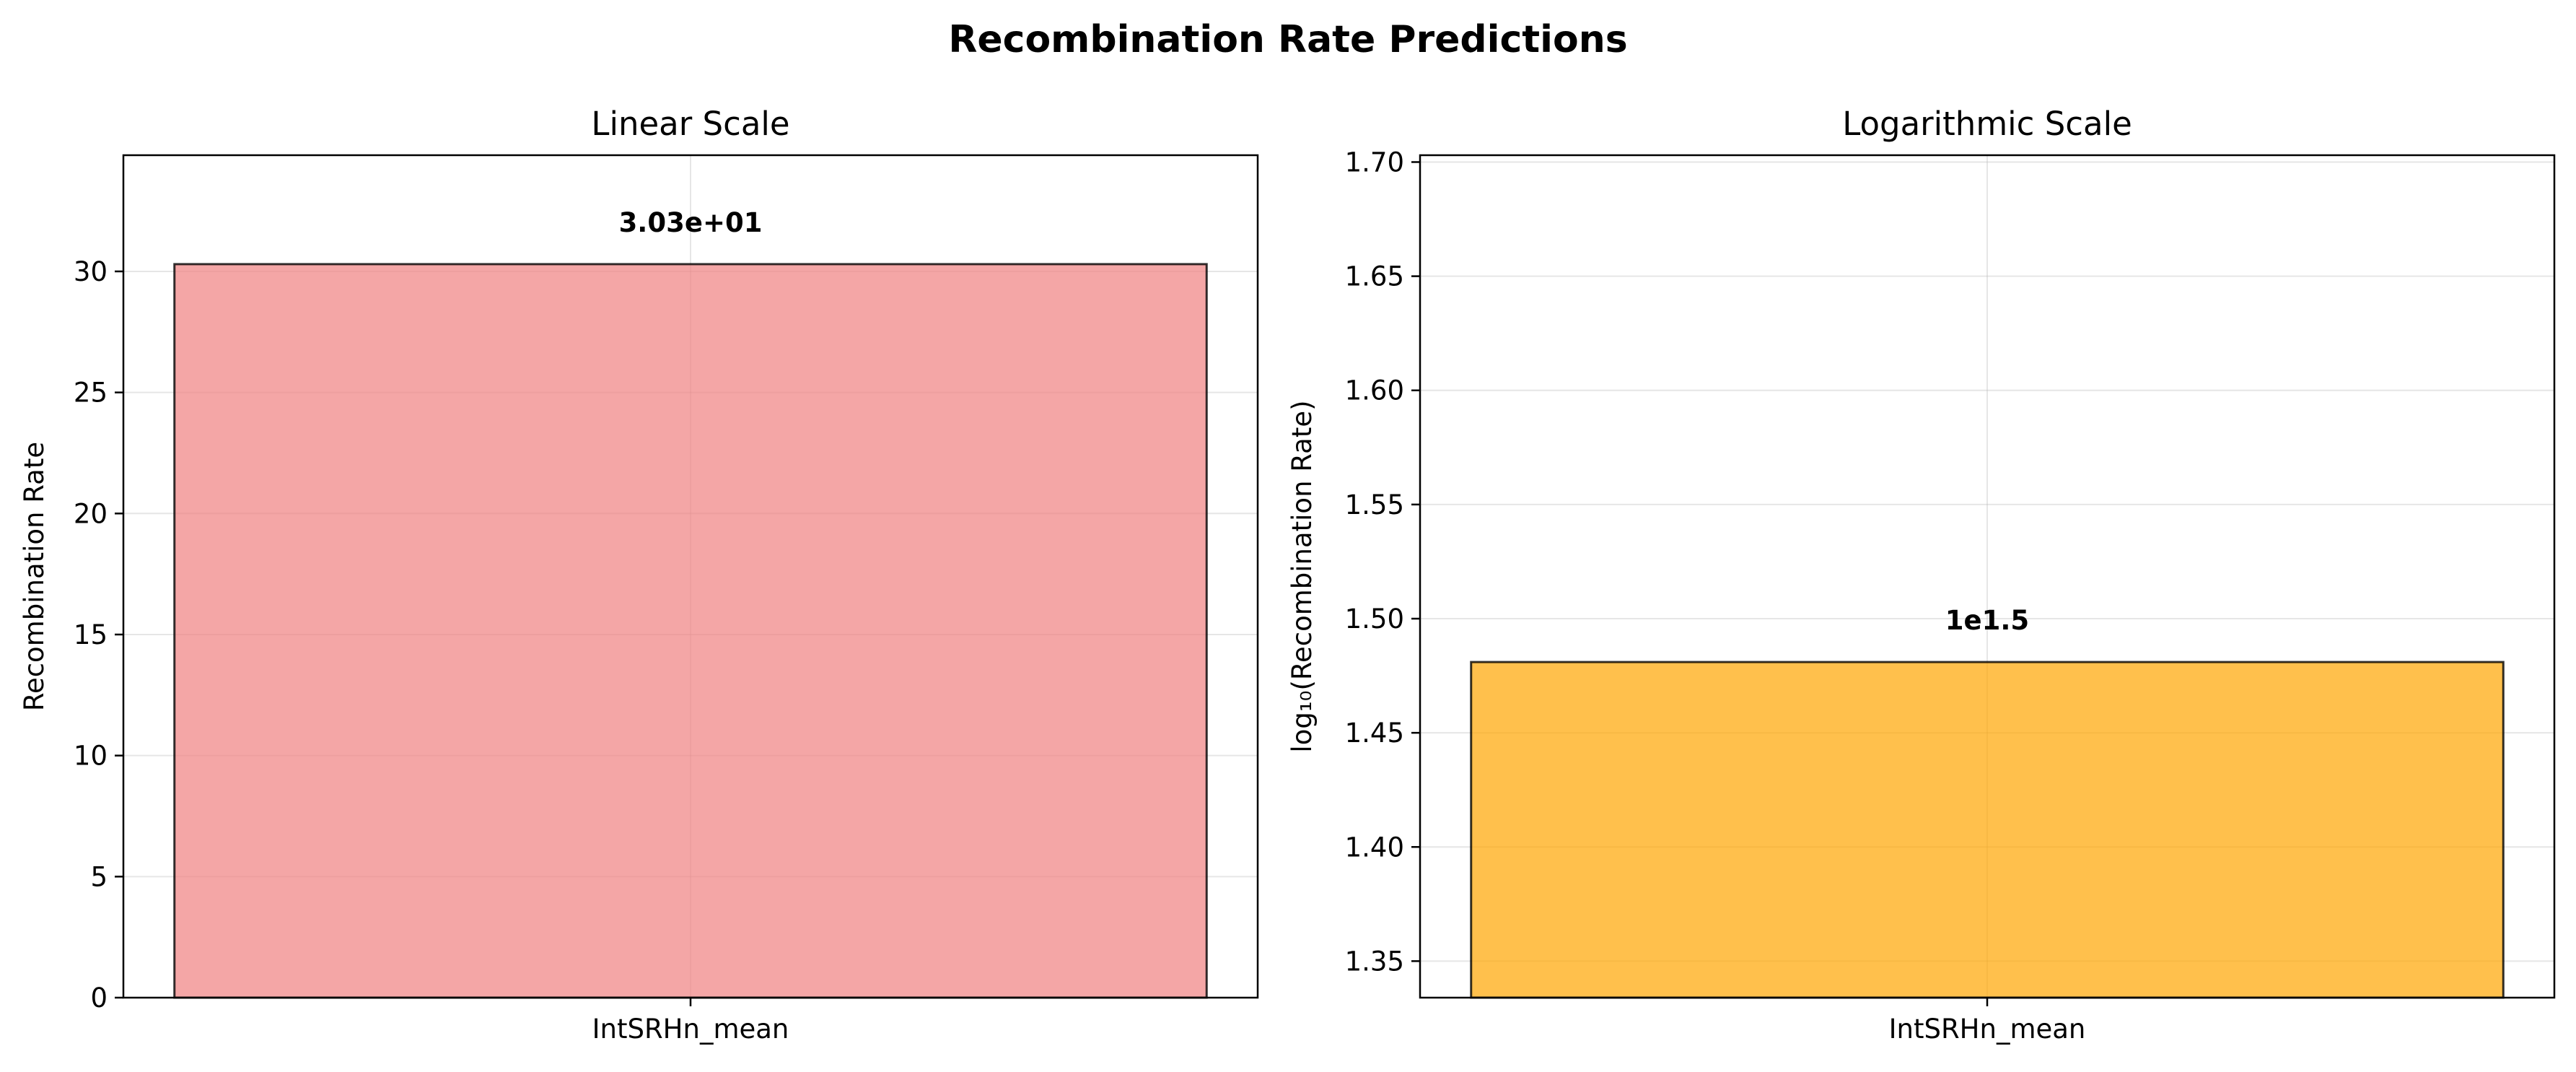 The width and height of the screenshot is (2576, 1072). I want to click on log-bar, so click(1988, 830).